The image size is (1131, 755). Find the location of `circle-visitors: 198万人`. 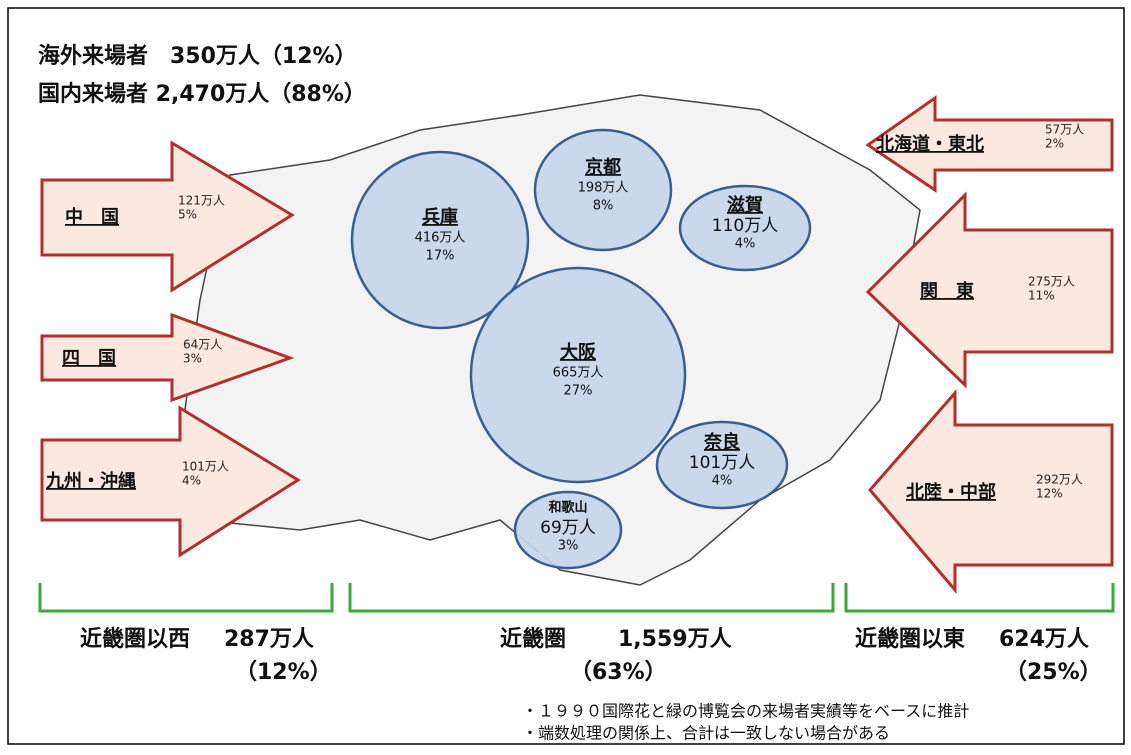

circle-visitors: 198万人 is located at coordinates (603, 188).